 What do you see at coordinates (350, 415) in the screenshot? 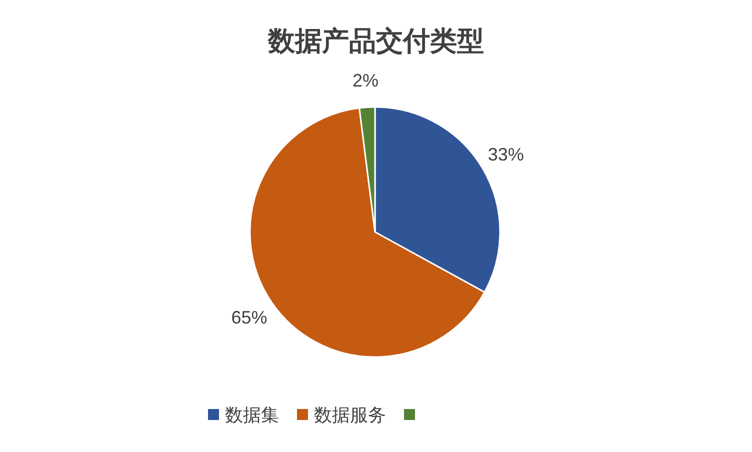
I see `legend-label: 数据服务` at bounding box center [350, 415].